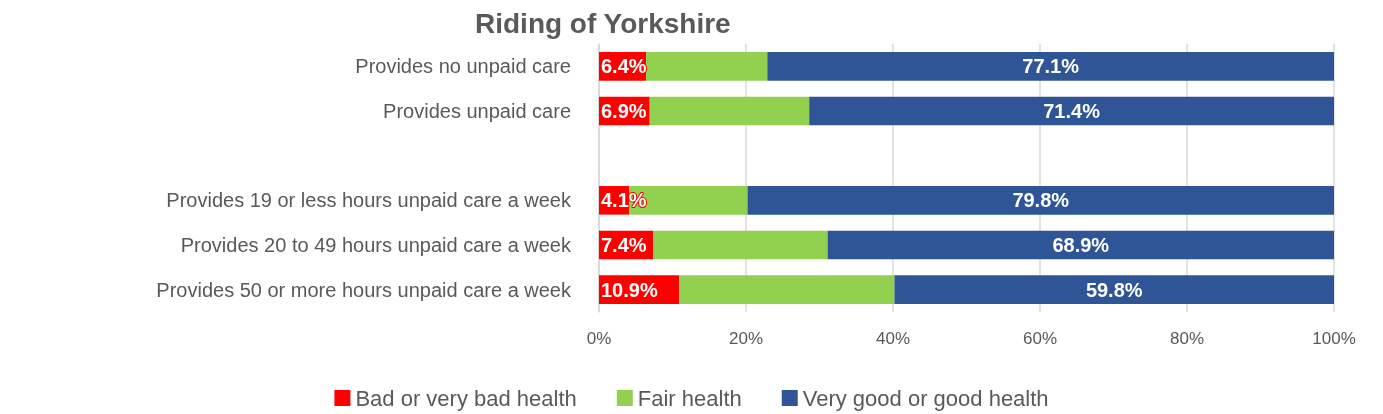 This screenshot has height=414, width=1383. What do you see at coordinates (477, 111) in the screenshot?
I see `y-tick-label: Provides unpaid care` at bounding box center [477, 111].